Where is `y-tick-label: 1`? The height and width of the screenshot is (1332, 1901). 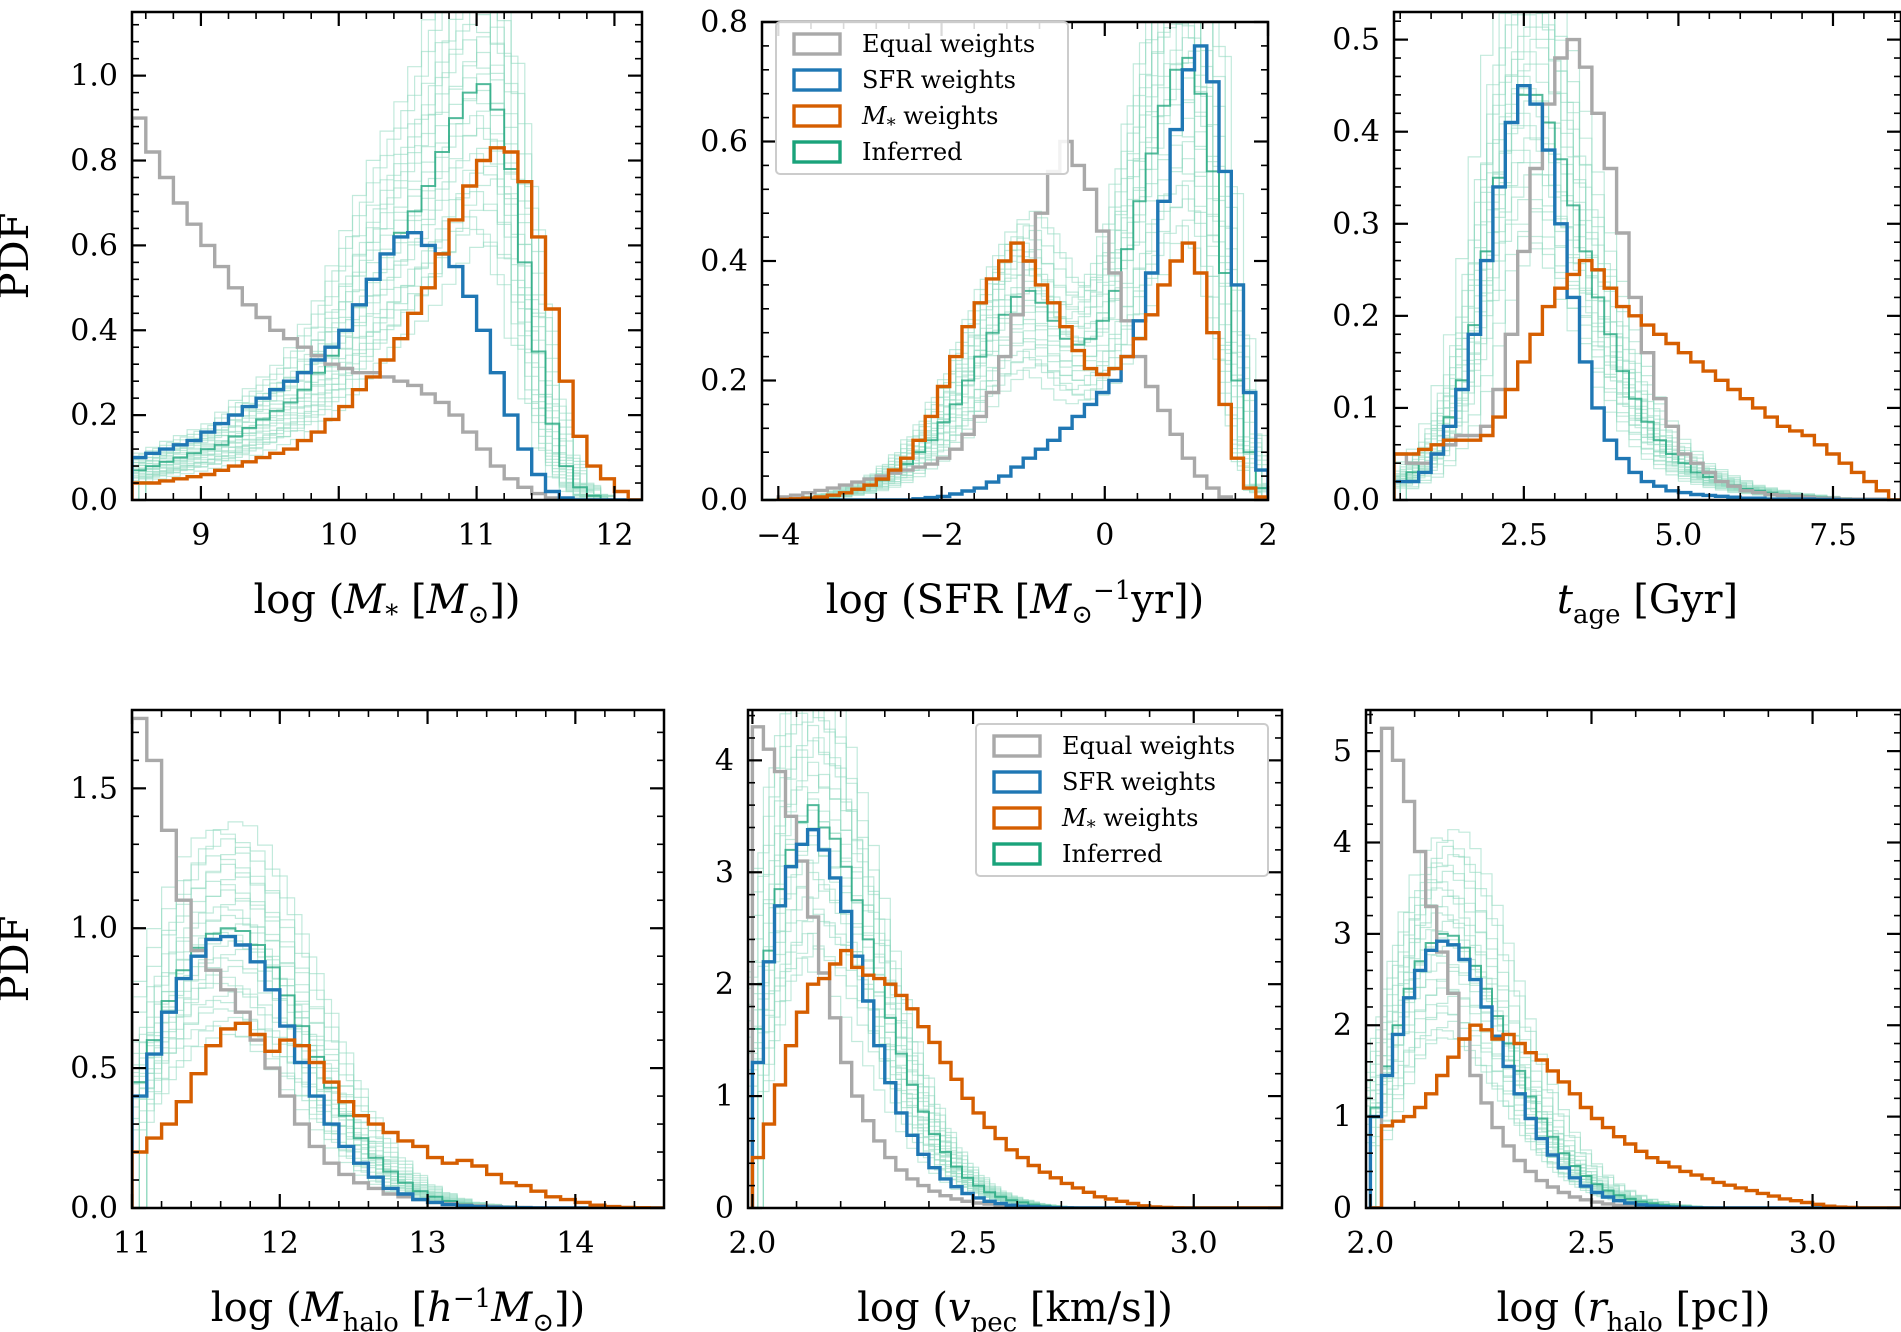
y-tick-label: 1 is located at coordinates (724, 1096).